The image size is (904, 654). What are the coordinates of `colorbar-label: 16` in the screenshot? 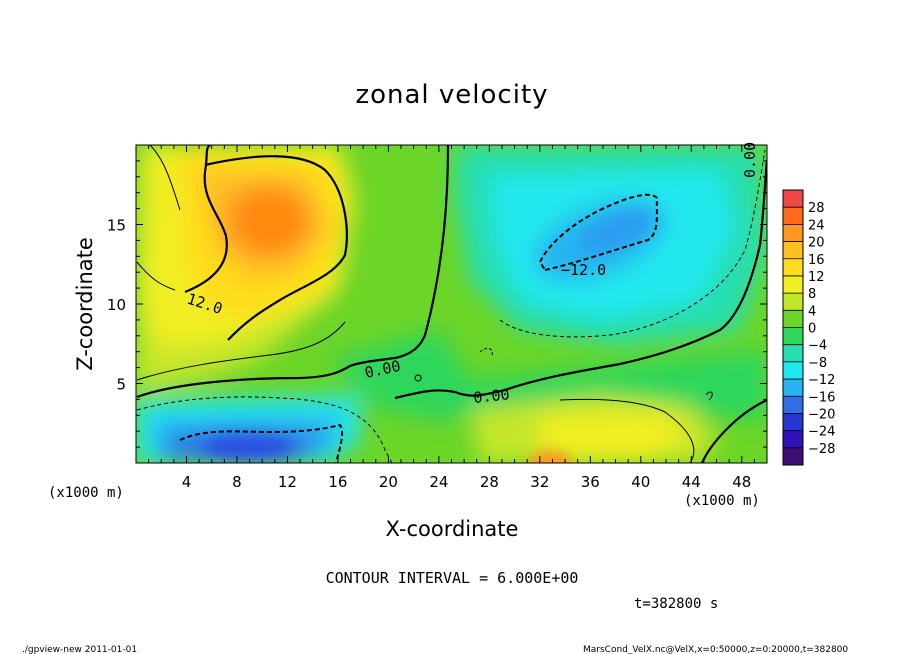 It's located at (816, 260).